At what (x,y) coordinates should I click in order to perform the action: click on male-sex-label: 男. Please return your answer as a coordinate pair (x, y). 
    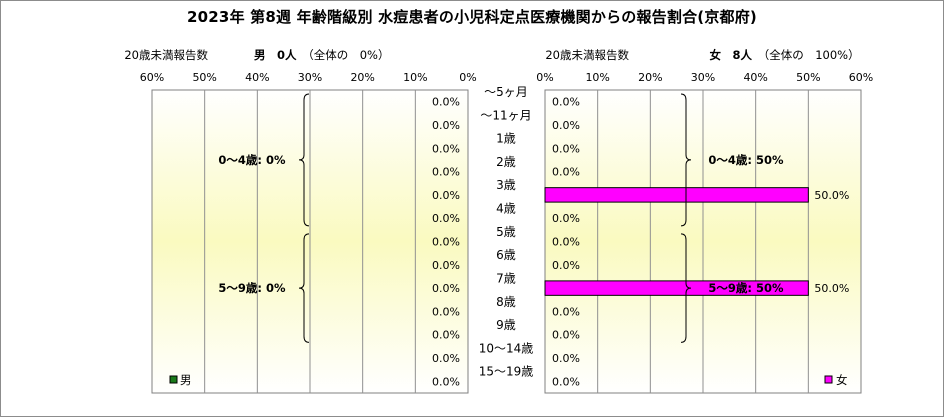
    Looking at the image, I should click on (259, 55).